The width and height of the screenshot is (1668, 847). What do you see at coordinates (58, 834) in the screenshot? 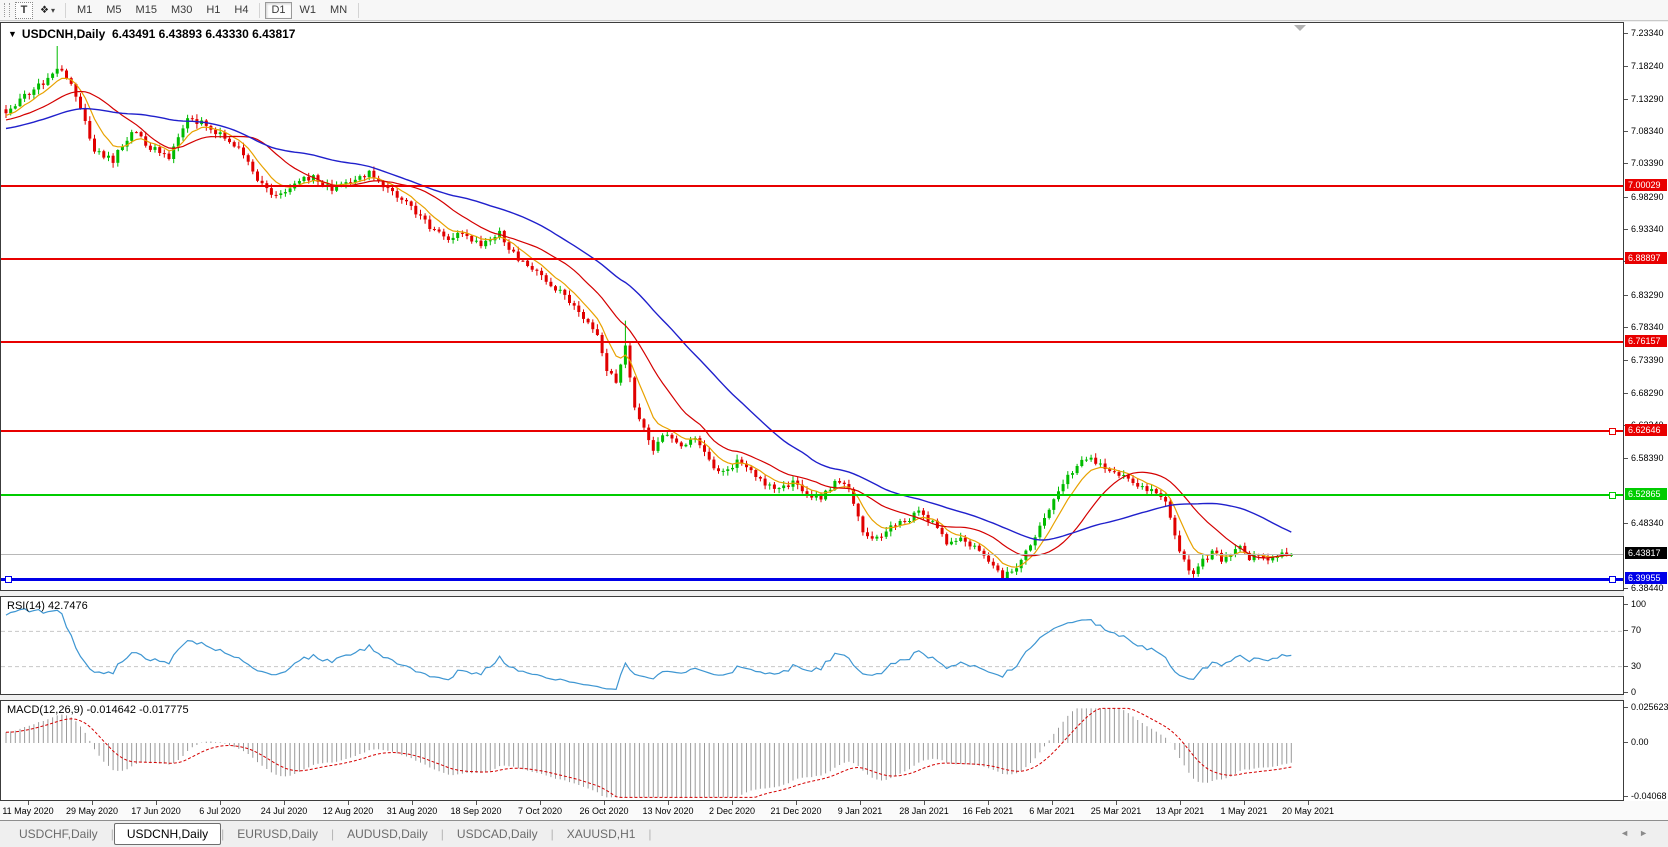
I see `chart-tab-usdchf: USDCHF,Daily` at bounding box center [58, 834].